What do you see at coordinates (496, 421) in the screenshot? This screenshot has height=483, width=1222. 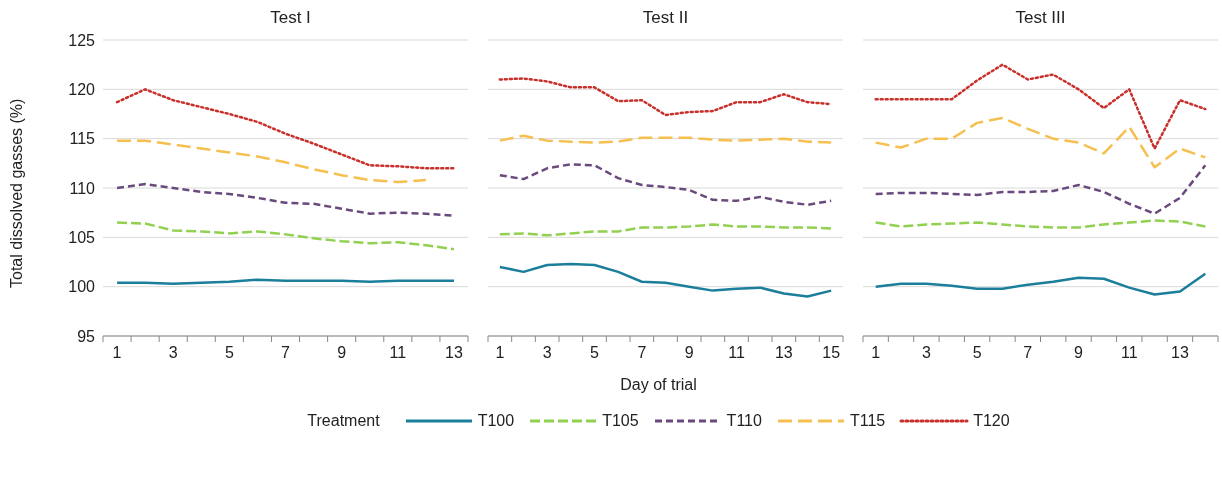 I see `legend-label: T100` at bounding box center [496, 421].